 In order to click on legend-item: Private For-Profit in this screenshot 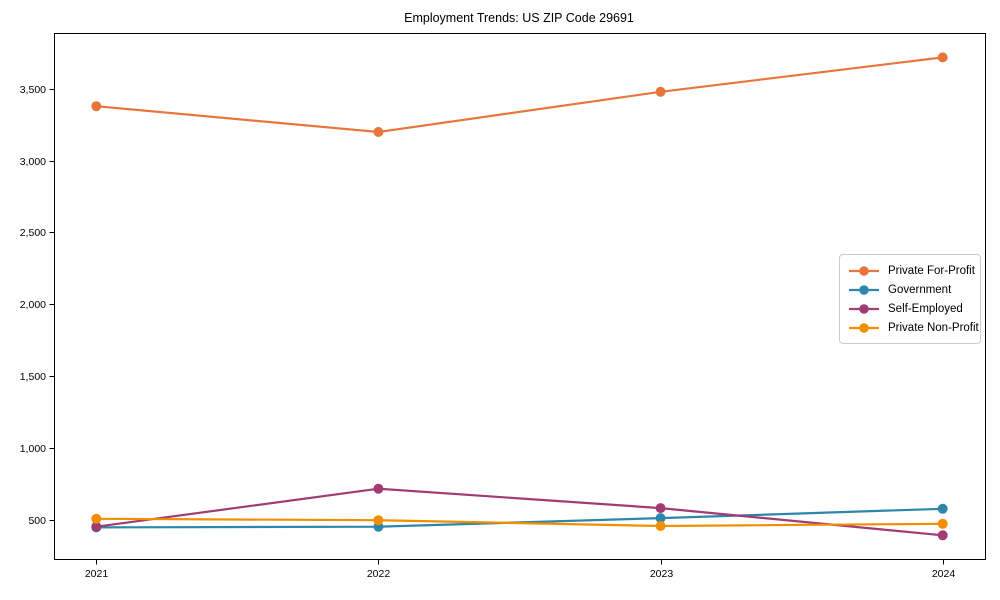, I will do `click(911, 270)`.